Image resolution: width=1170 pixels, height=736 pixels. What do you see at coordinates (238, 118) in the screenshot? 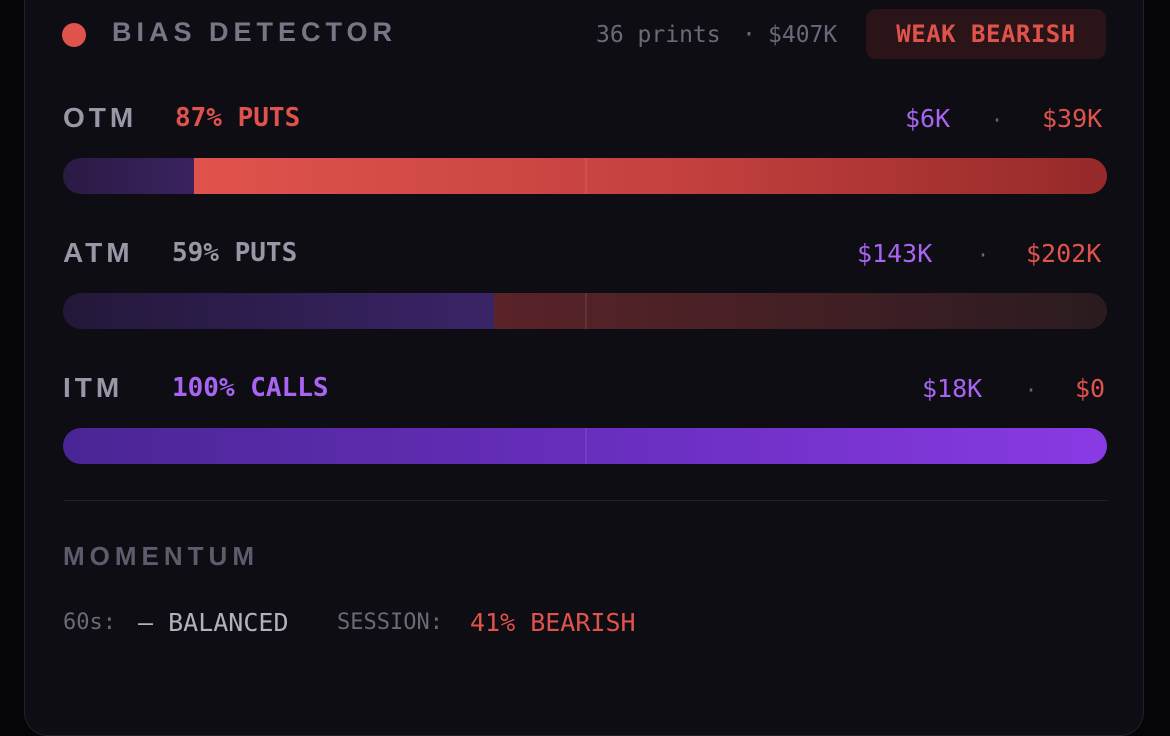
I see `row-value-otm: 87% PUTS` at bounding box center [238, 118].